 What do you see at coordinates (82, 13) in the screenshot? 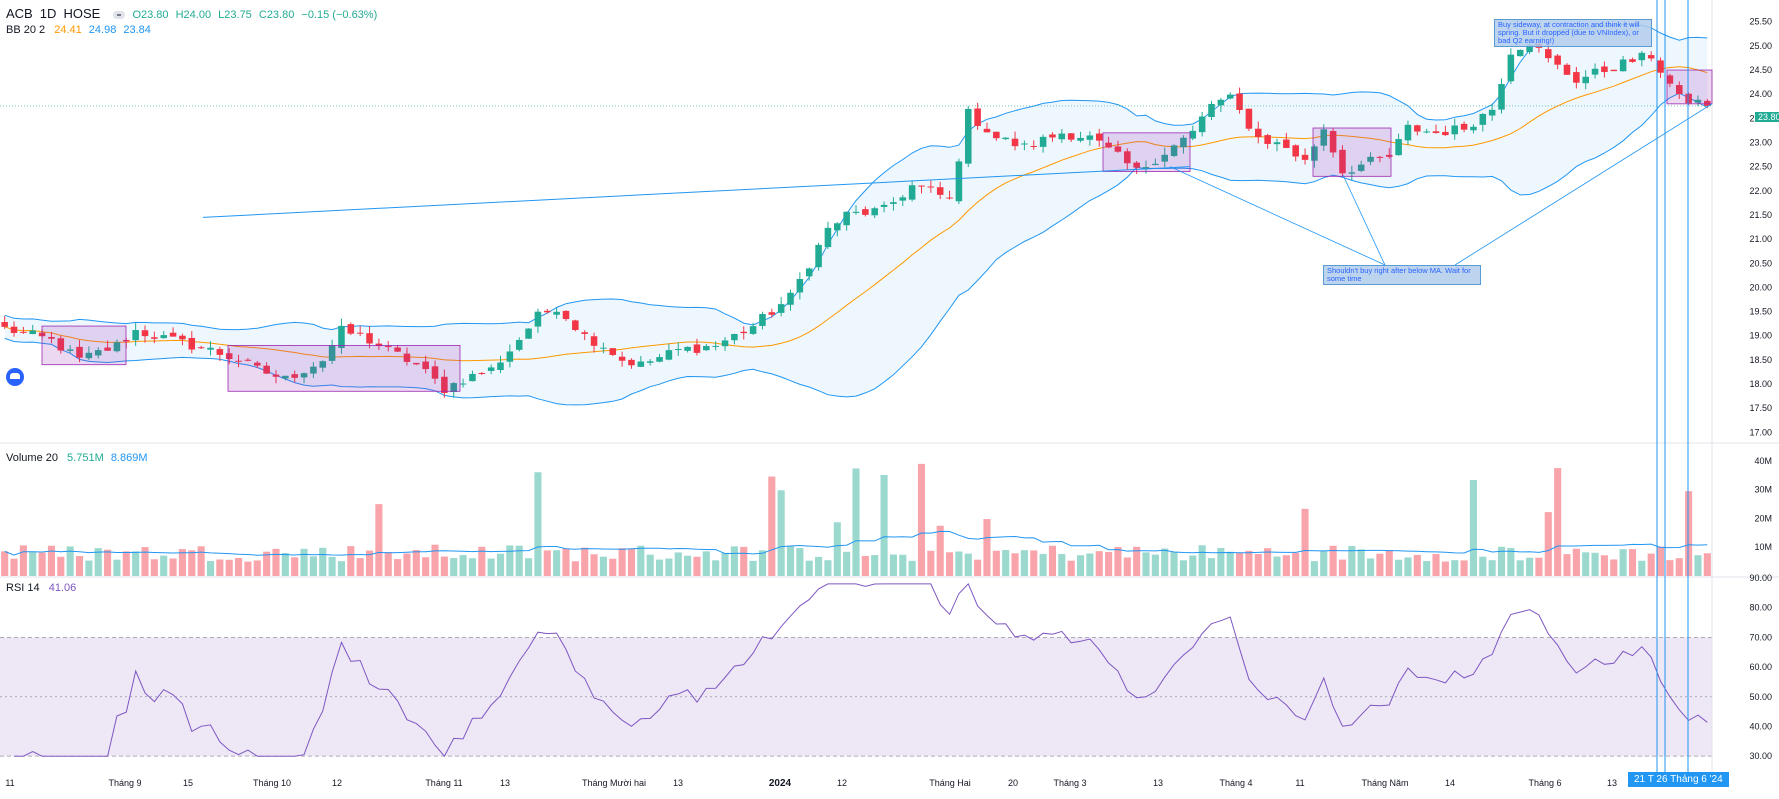
I see `exchange-label: HOSE` at bounding box center [82, 13].